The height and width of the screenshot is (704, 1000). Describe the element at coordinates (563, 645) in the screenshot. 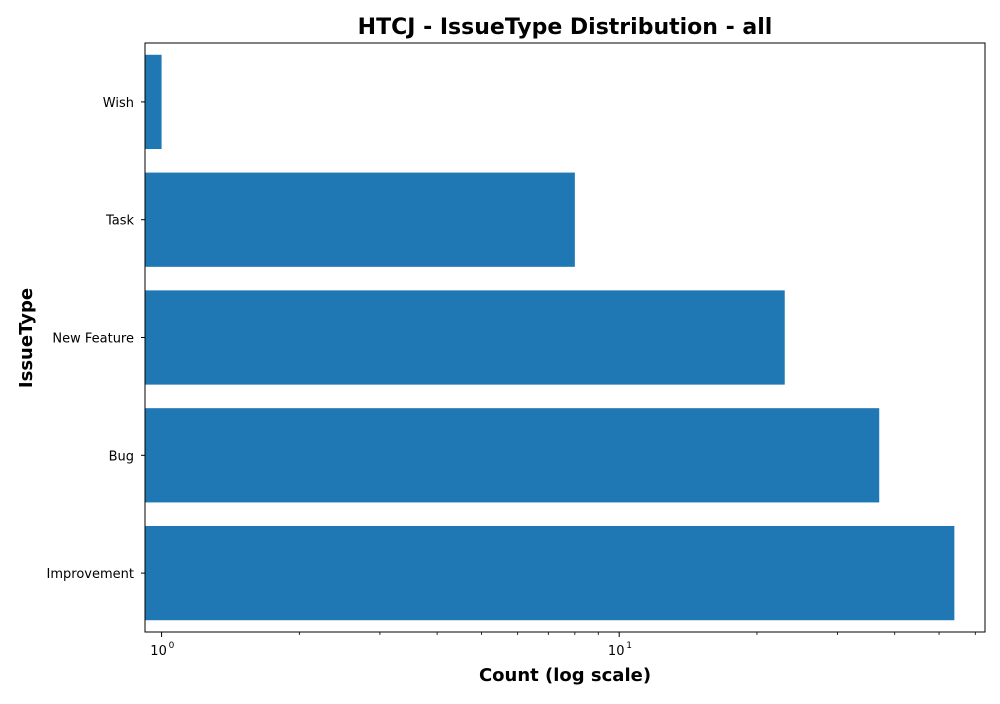

I see `x-ticks-group: 10 0 10 1` at that location.